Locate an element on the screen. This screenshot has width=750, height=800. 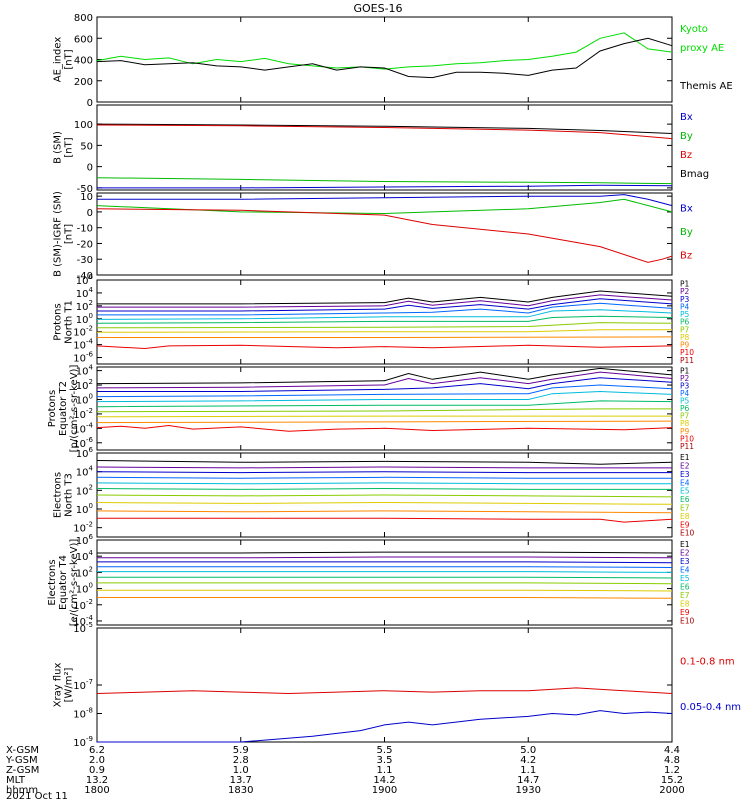
x-row-label: Z-GSM is located at coordinates (22, 770).